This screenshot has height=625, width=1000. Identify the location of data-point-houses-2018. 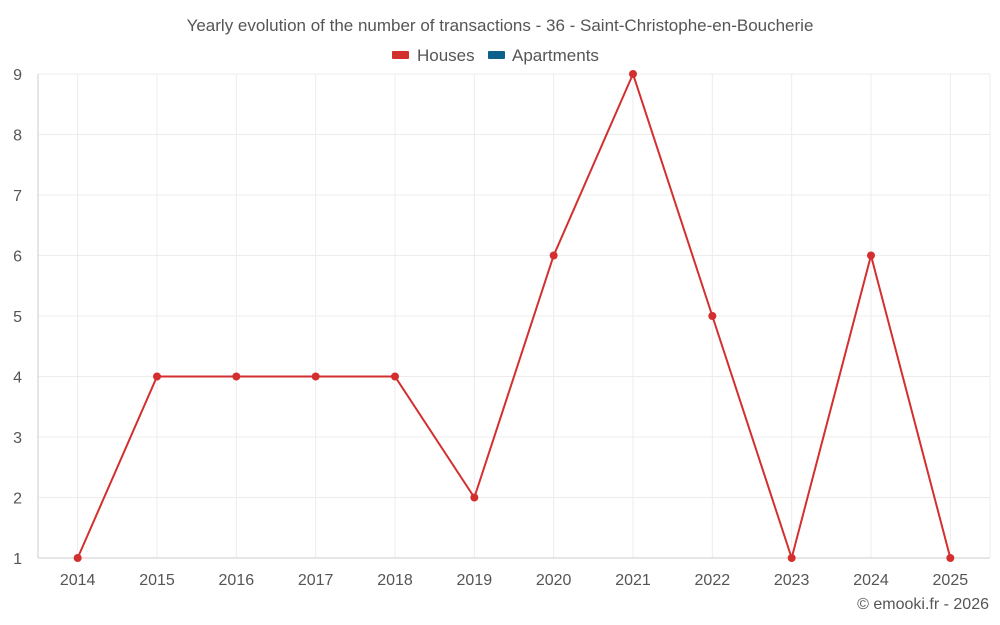
(395, 376).